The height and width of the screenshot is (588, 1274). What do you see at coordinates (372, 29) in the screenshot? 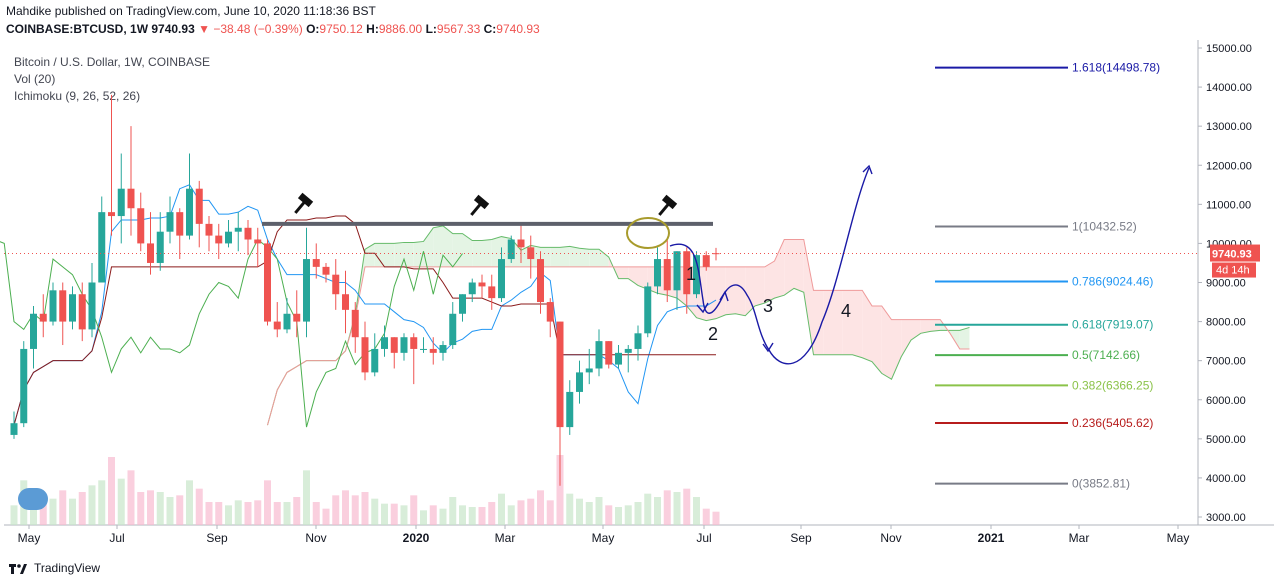
I see `high-label: H:` at bounding box center [372, 29].